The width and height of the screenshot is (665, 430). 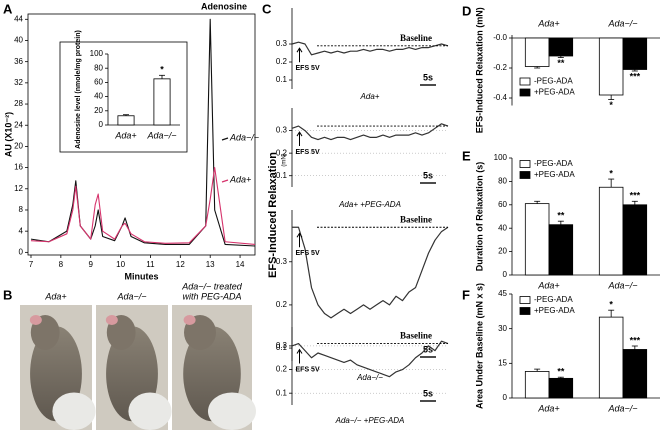 What do you see at coordinates (8, 8) in the screenshot?
I see `panel-label: A` at bounding box center [8, 8].